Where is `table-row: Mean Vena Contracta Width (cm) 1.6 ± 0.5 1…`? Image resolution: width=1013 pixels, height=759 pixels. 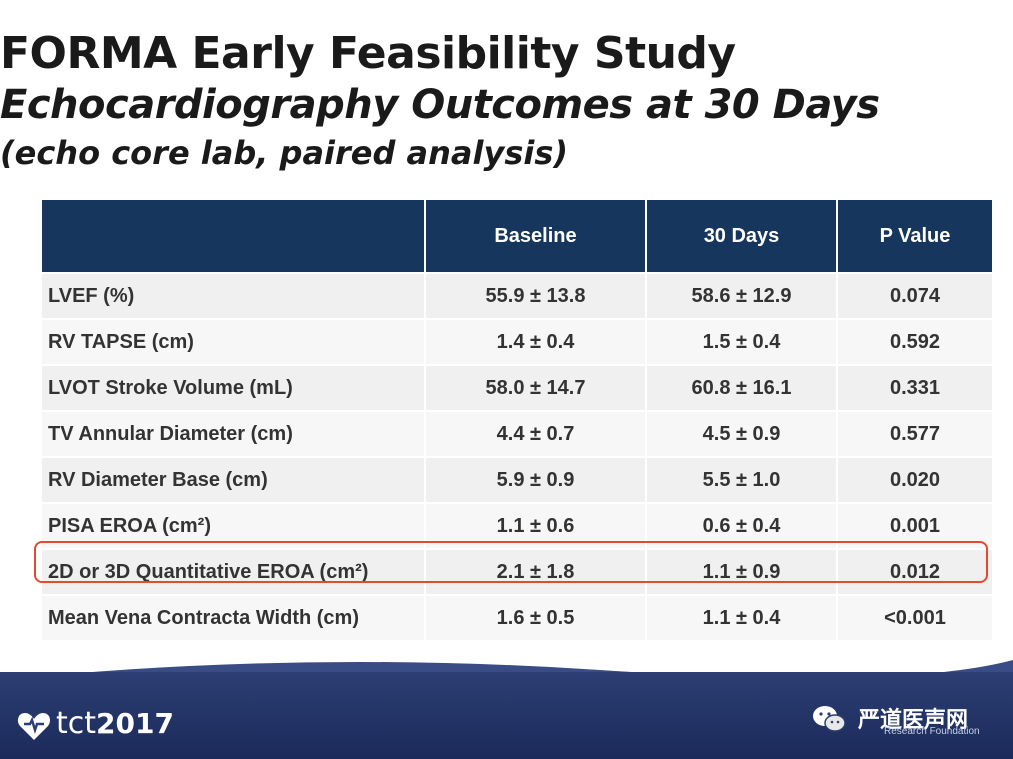 table-row: Mean Vena Contracta Width (cm) 1.6 ± 0.5 1… is located at coordinates (517, 617).